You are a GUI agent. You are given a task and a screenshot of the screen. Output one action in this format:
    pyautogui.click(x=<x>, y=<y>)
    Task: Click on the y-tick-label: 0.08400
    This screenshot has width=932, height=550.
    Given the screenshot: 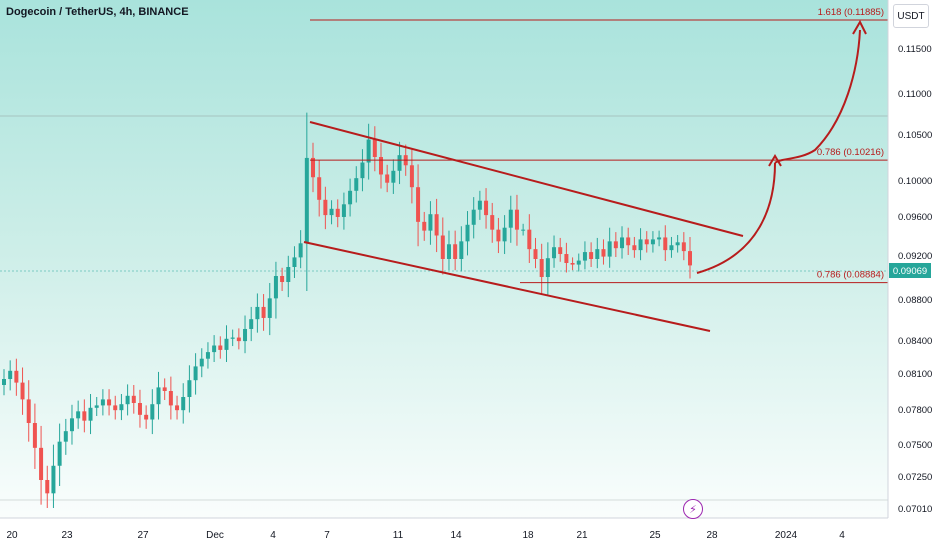 What is the action you would take?
    pyautogui.click(x=915, y=341)
    